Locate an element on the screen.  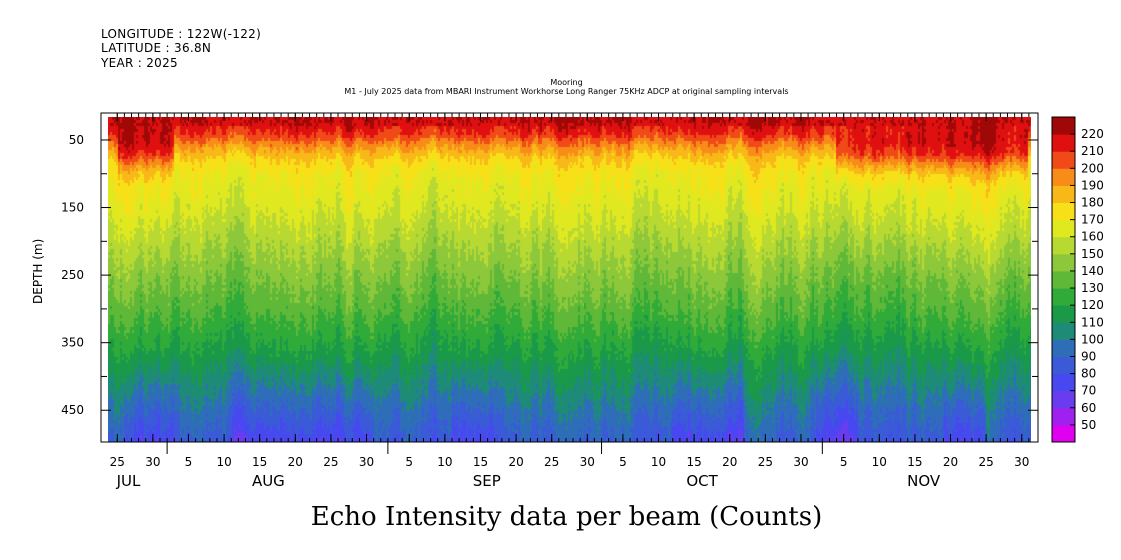
y-tick-label: 150 is located at coordinates (72, 208).